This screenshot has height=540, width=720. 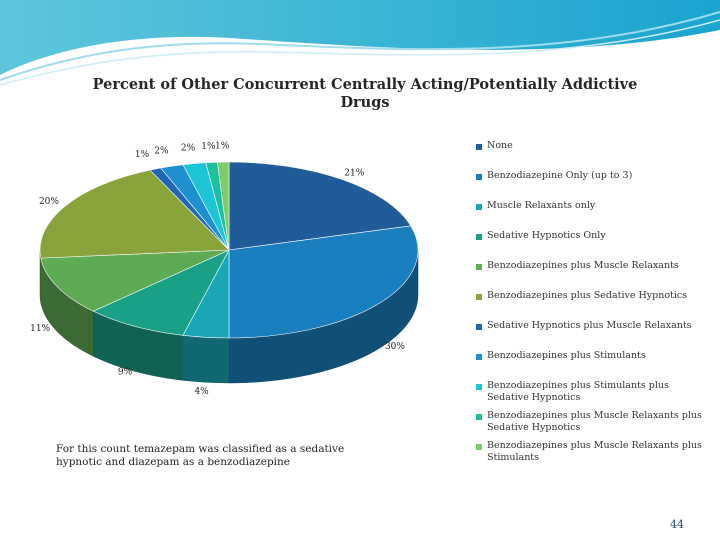 I want to click on legend-item: Muscle Relaxants only, so click(x=591, y=215).